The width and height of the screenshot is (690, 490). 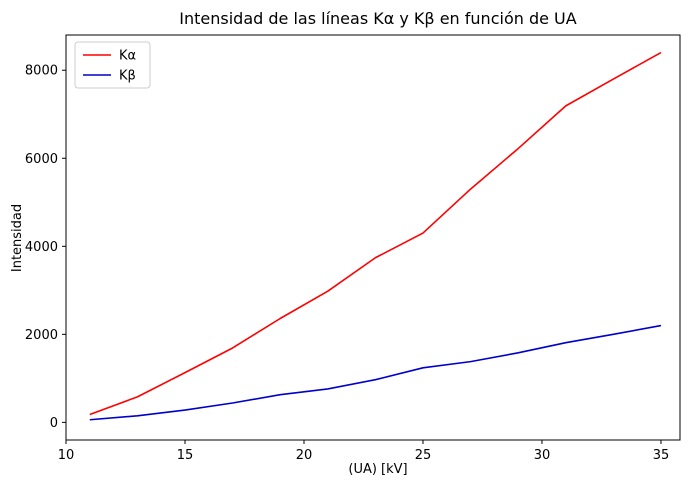 I want to click on legend: Kα Kβ, so click(x=112, y=65).